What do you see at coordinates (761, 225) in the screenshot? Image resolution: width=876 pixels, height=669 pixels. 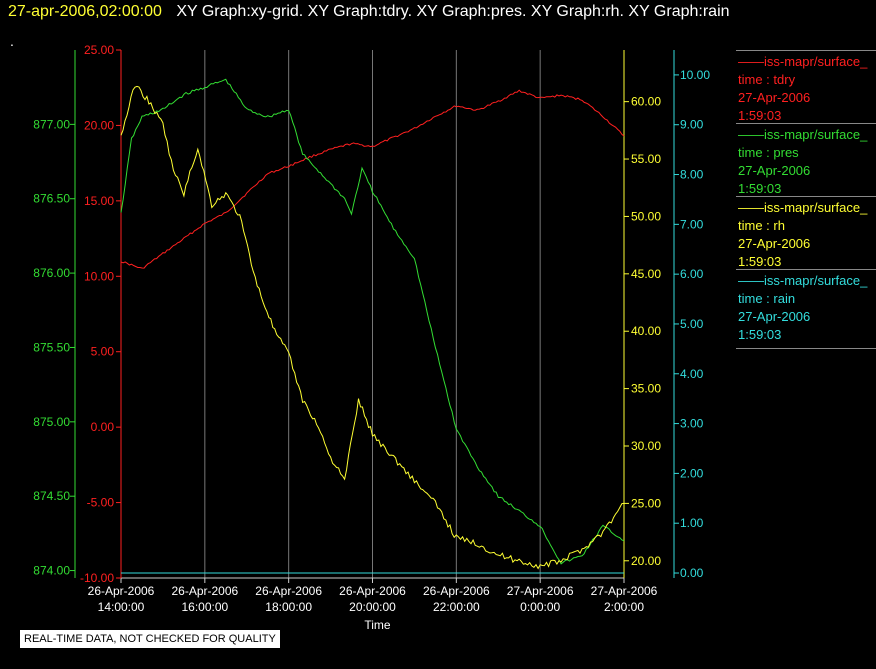 I see `legend-field: time : rh` at bounding box center [761, 225].